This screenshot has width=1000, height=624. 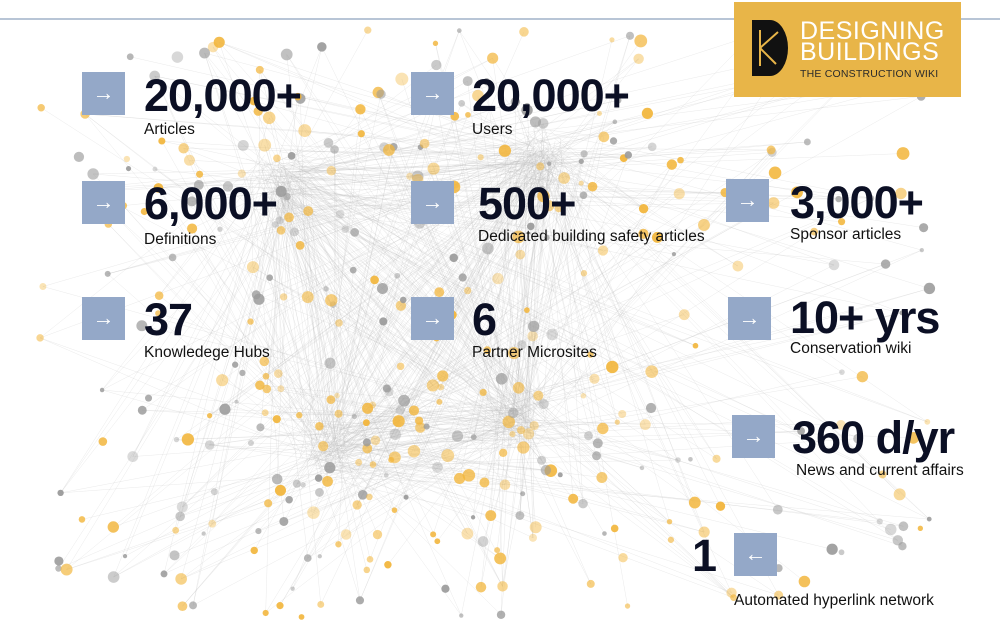 I want to click on knowledge-hubs-label: Knowledege Hubs, so click(x=207, y=352).